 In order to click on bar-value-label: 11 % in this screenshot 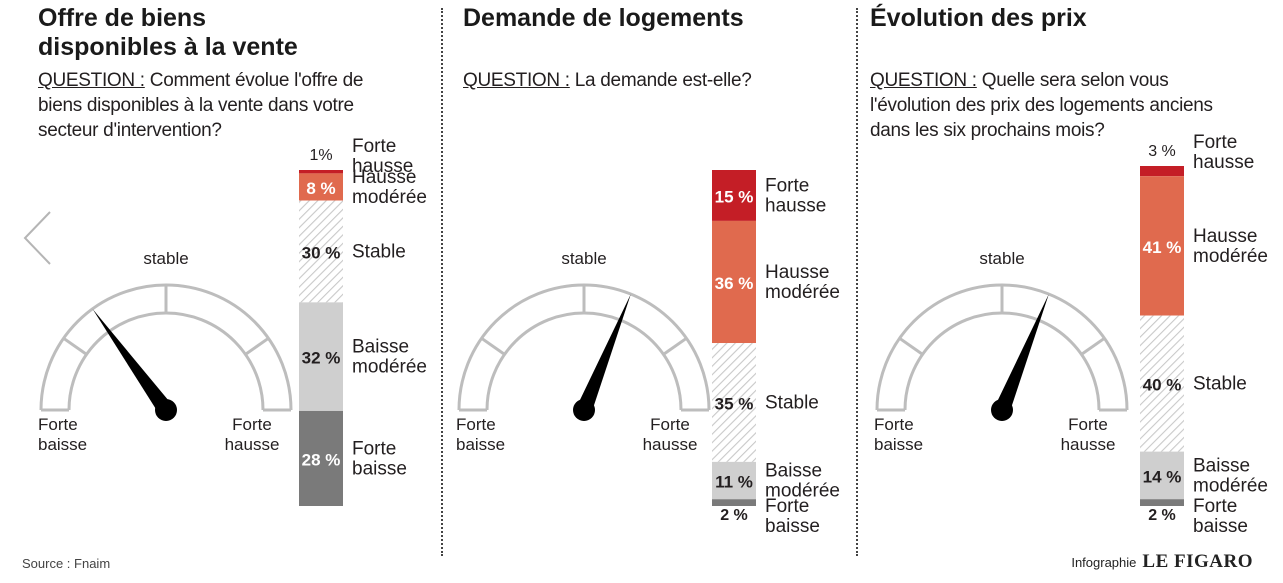, I will do `click(734, 482)`.